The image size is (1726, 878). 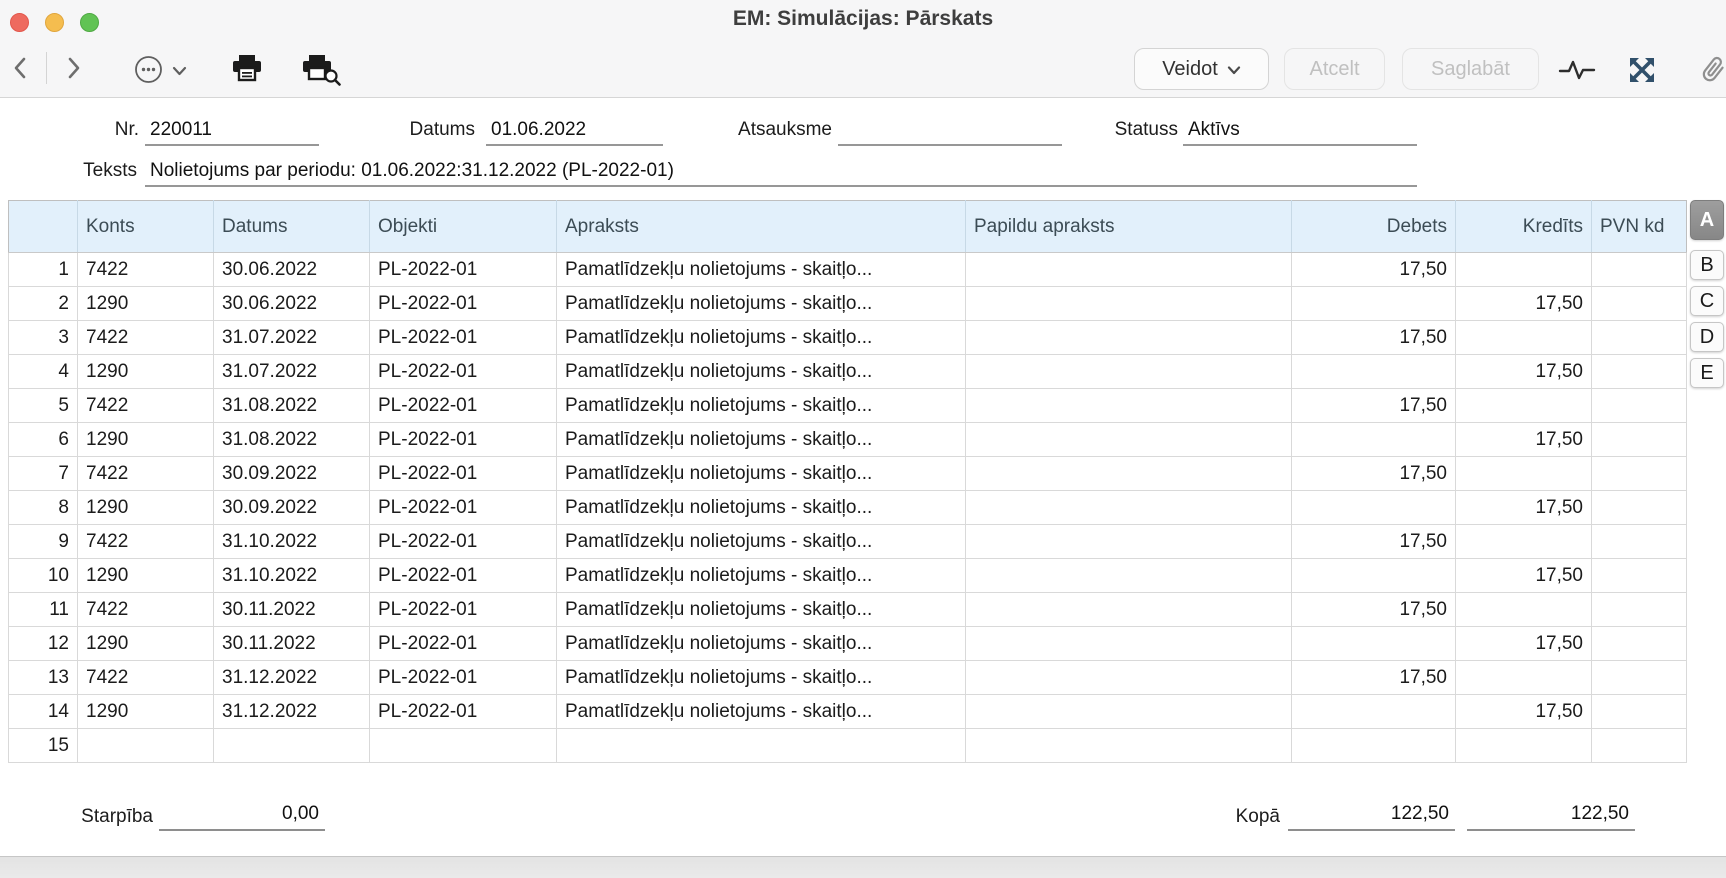 What do you see at coordinates (43, 405) in the screenshot?
I see `cell-nr: 5` at bounding box center [43, 405].